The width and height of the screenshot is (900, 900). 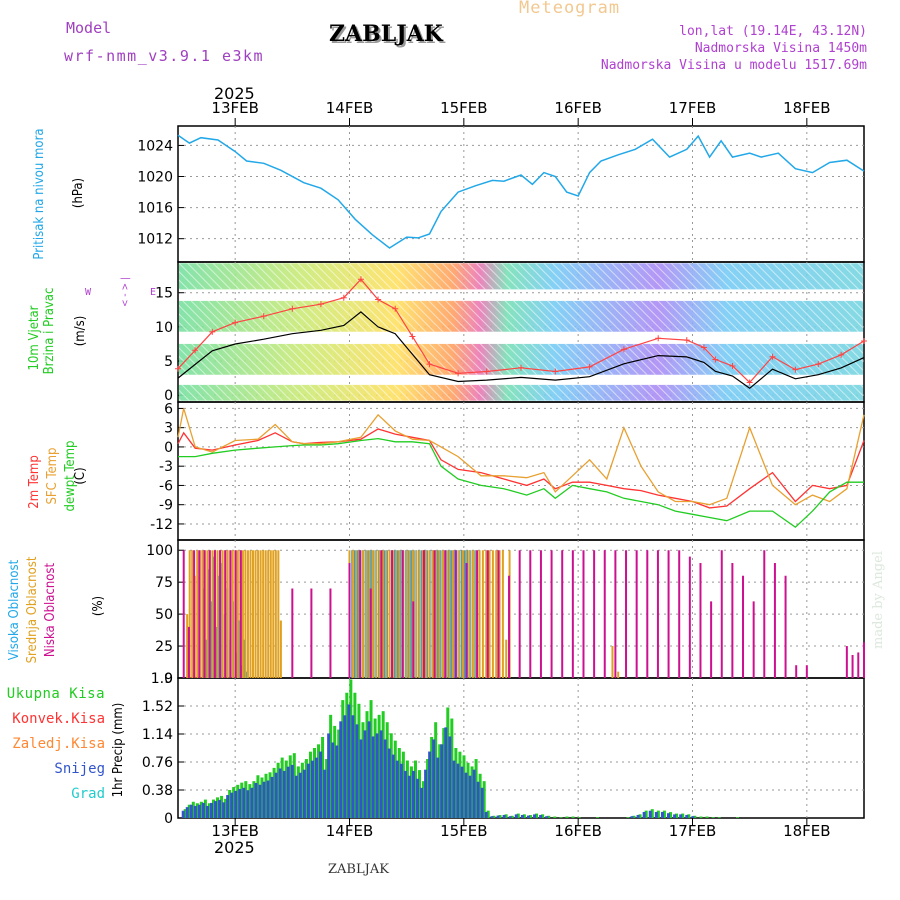 What do you see at coordinates (234, 847) in the screenshot?
I see `bottom-year-label: 2025` at bounding box center [234, 847].